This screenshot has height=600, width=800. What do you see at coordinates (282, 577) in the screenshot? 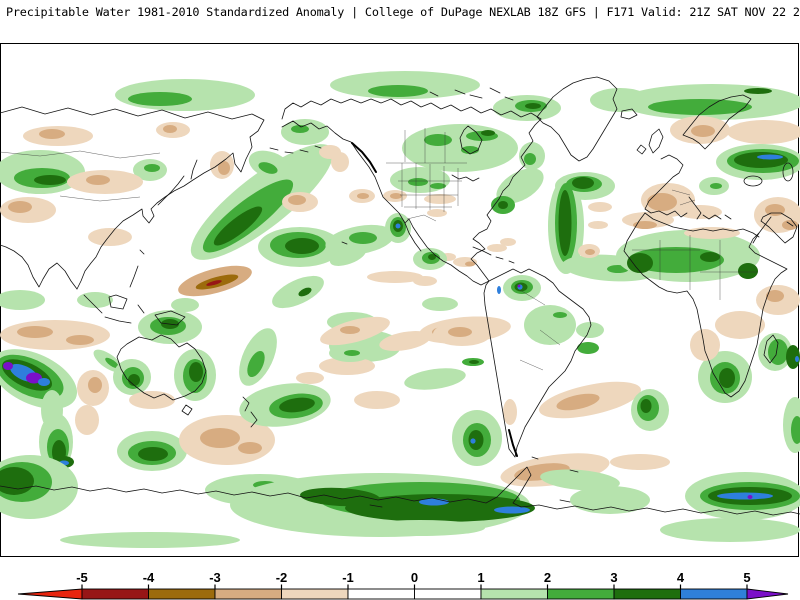
I see `colorbar-label: -2` at bounding box center [282, 577].